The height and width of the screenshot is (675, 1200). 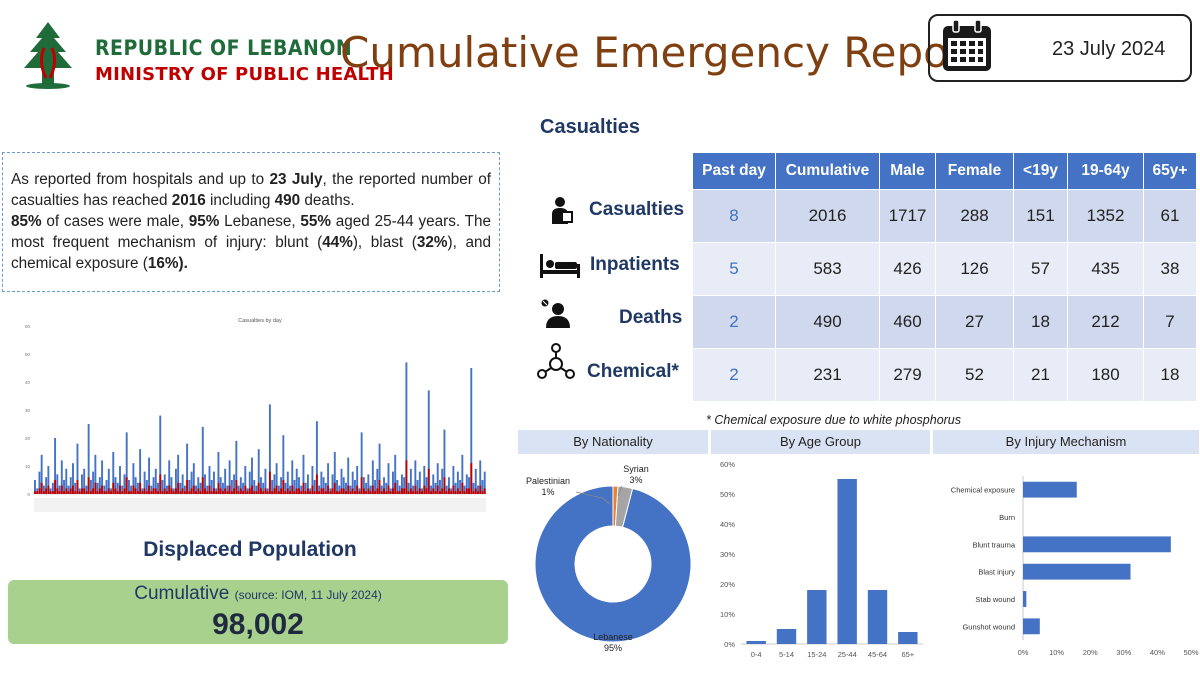 I want to click on person-death-icon, so click(x=555, y=313).